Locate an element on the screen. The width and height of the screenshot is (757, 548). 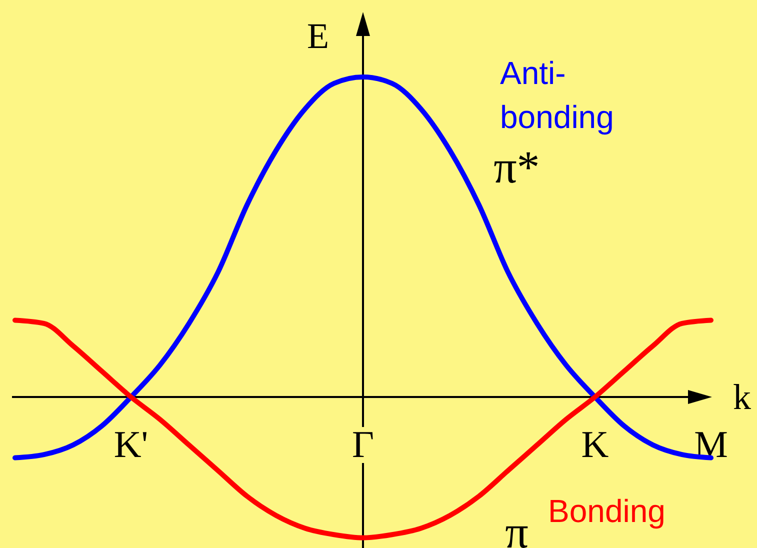
x-tick-label: K' is located at coordinates (131, 445).